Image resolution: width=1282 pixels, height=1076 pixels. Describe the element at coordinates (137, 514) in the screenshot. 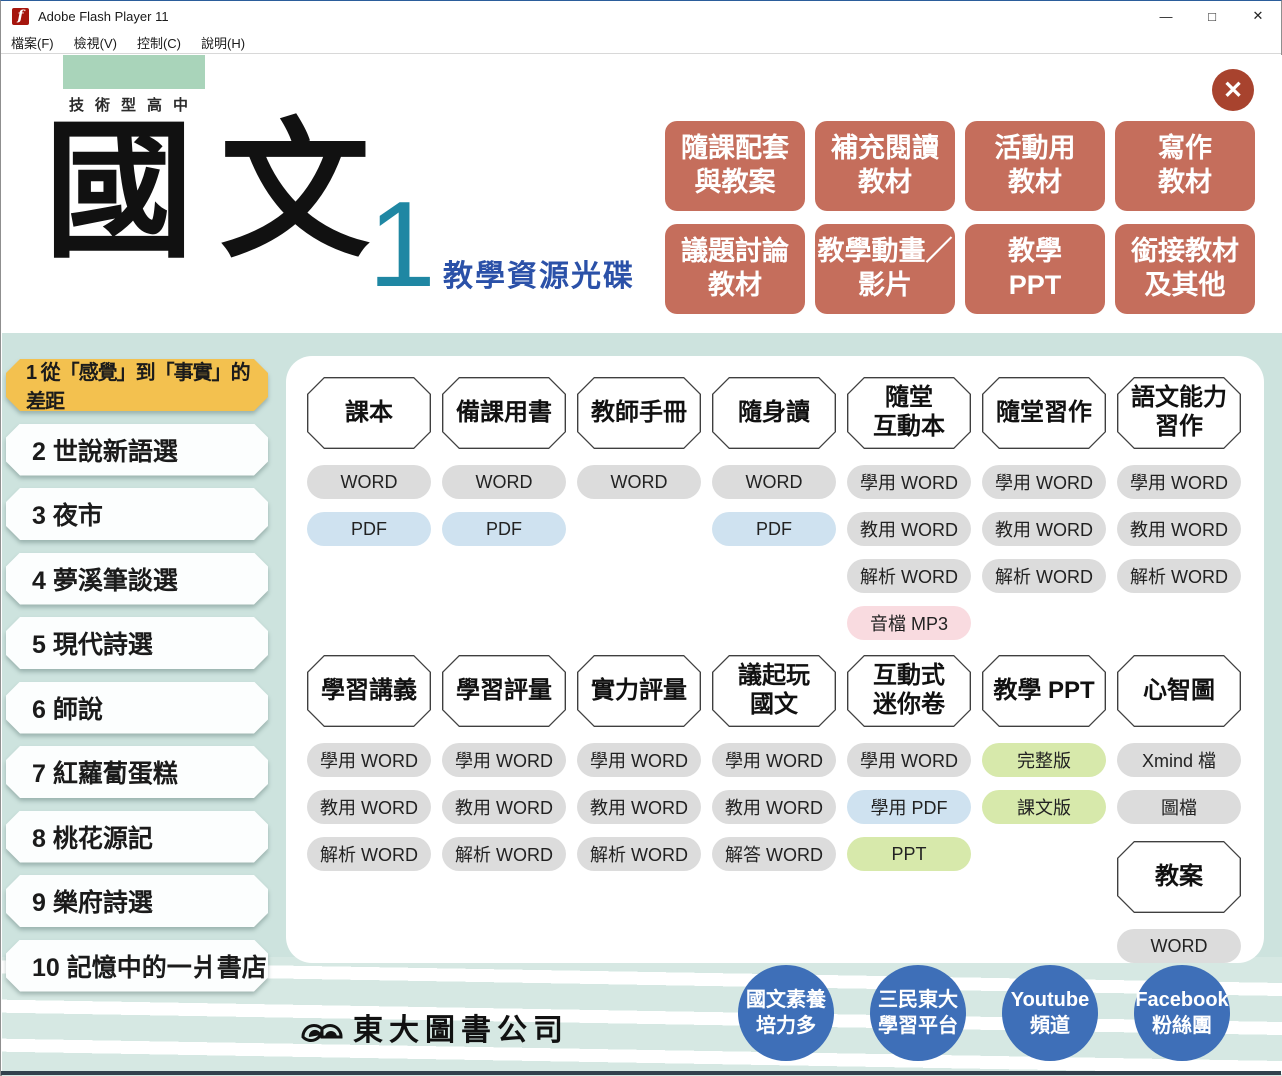

I see `lesson-item-3: 3 夜市` at that location.